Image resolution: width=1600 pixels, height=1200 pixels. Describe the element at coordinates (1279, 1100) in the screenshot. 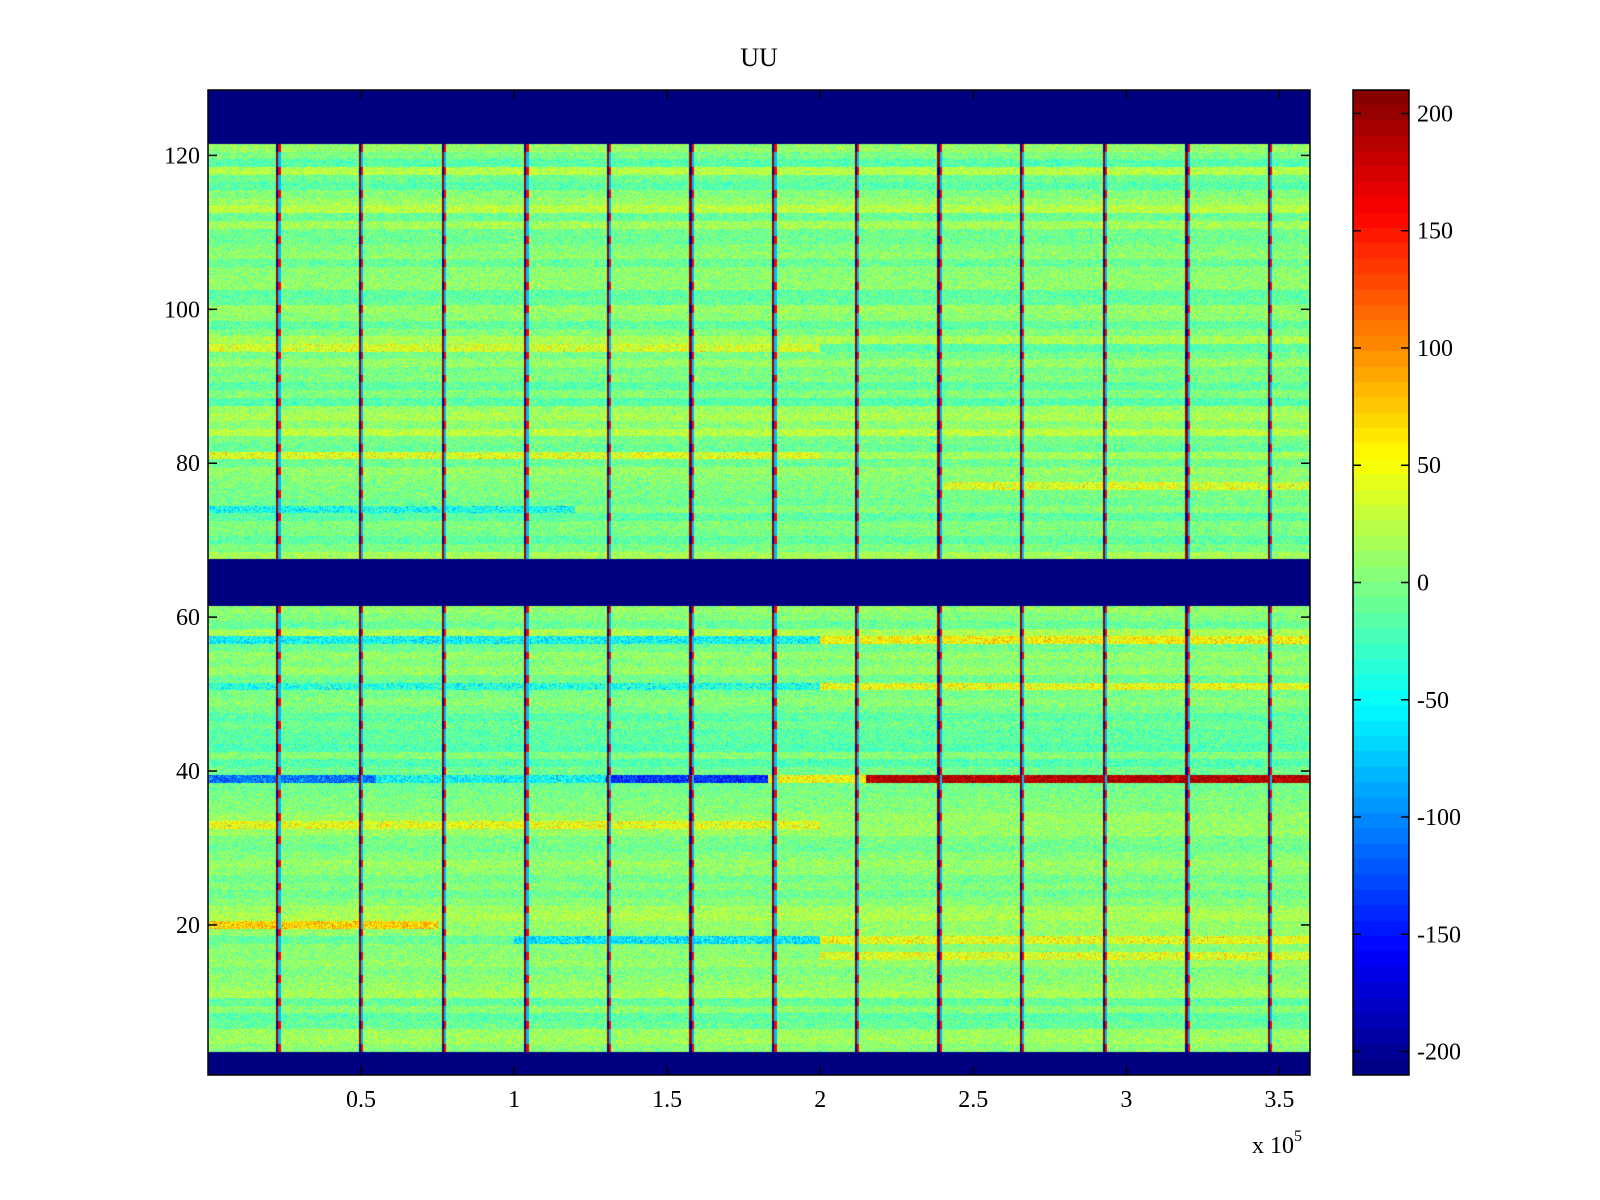

I see `x-tick-label: 3.5` at that location.